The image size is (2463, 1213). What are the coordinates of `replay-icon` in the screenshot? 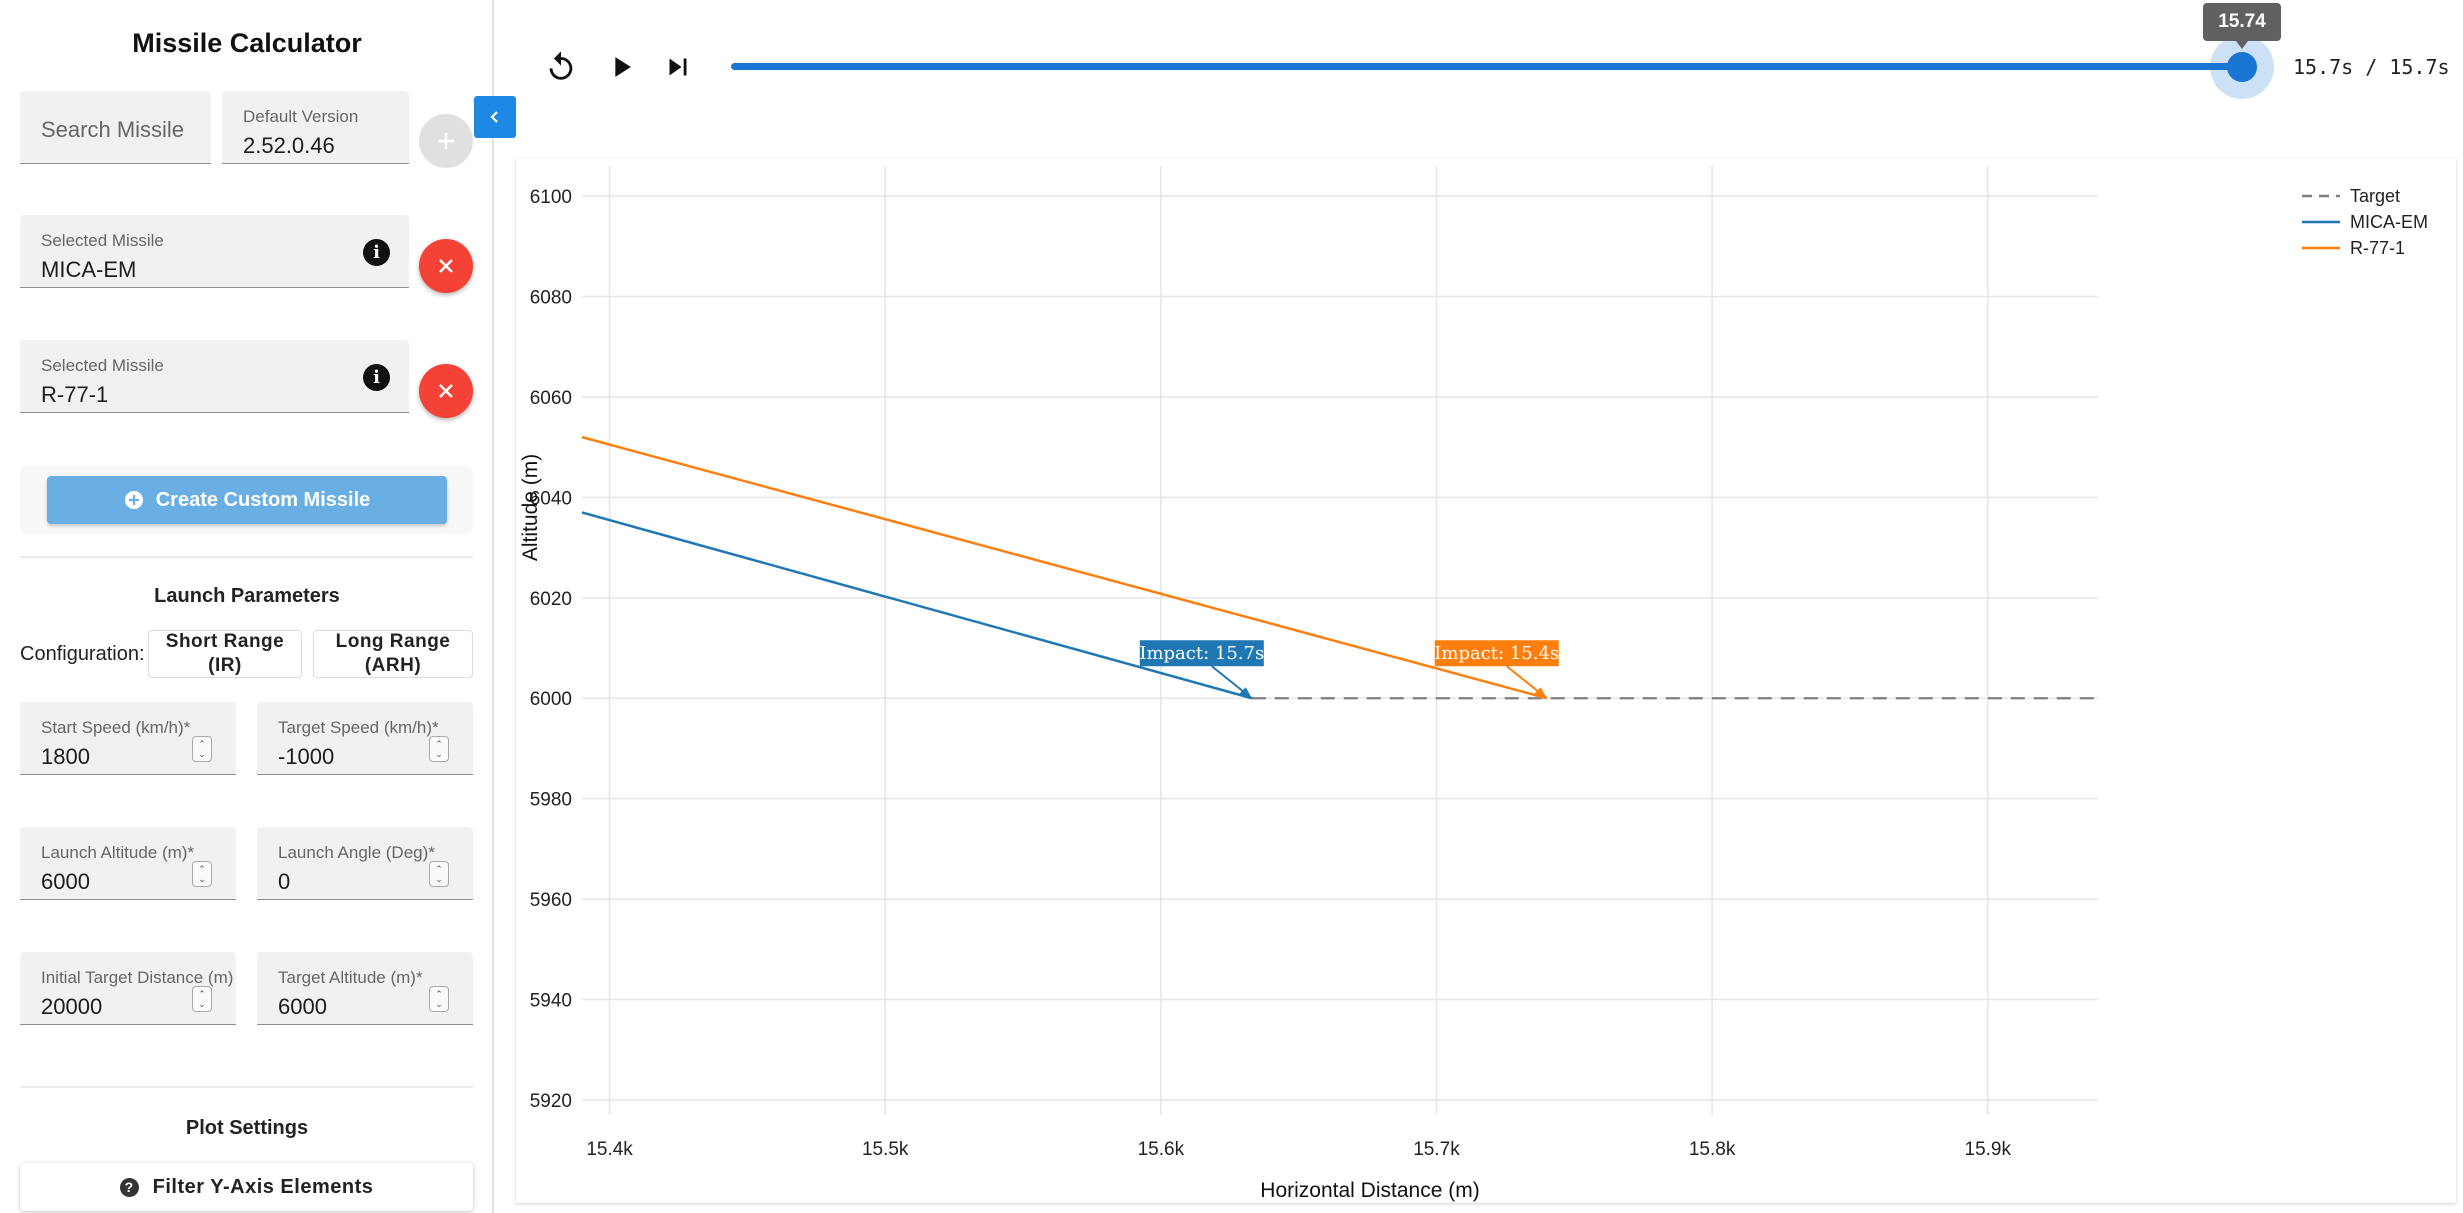 It's located at (561, 67).